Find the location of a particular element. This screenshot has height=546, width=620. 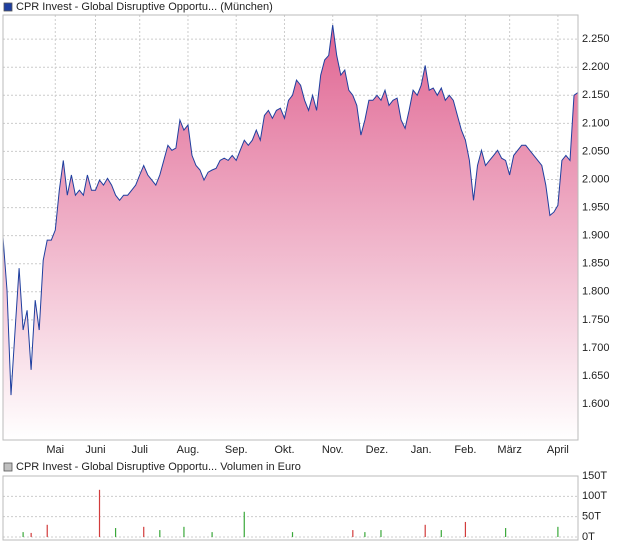

y-tick-label: 150T is located at coordinates (594, 476).